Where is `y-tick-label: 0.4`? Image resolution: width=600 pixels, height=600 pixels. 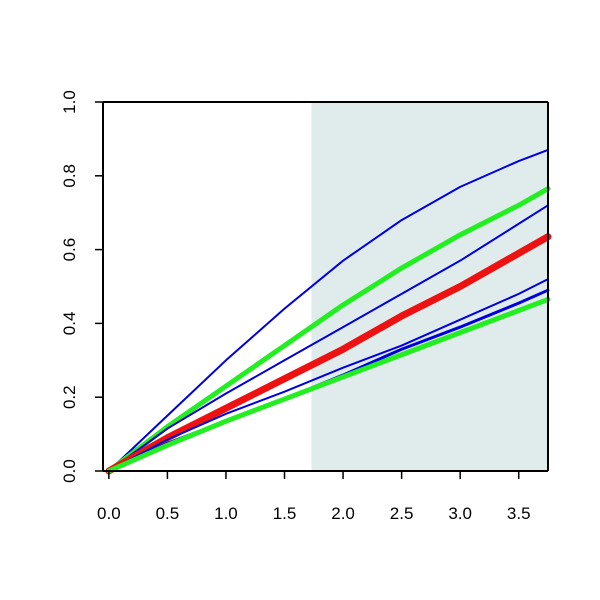
y-tick-label: 0.4 is located at coordinates (69, 324).